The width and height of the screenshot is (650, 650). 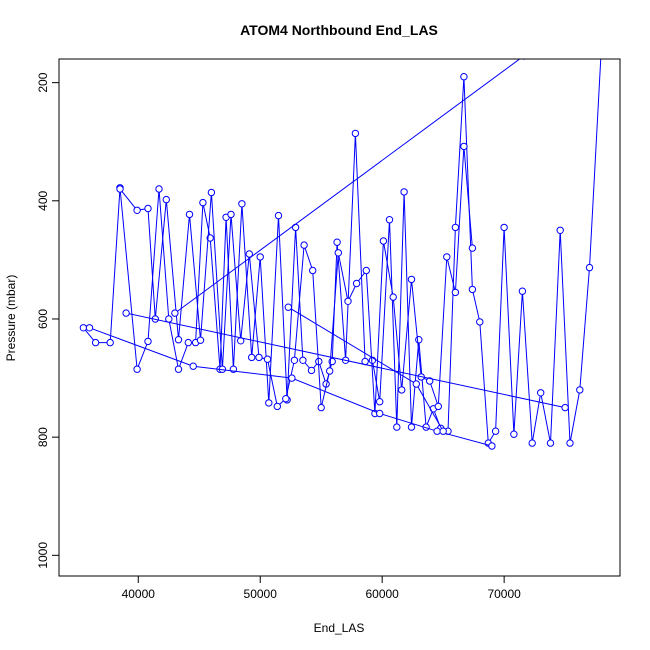 What do you see at coordinates (339, 628) in the screenshot?
I see `x-axis-label: End_LAS` at bounding box center [339, 628].